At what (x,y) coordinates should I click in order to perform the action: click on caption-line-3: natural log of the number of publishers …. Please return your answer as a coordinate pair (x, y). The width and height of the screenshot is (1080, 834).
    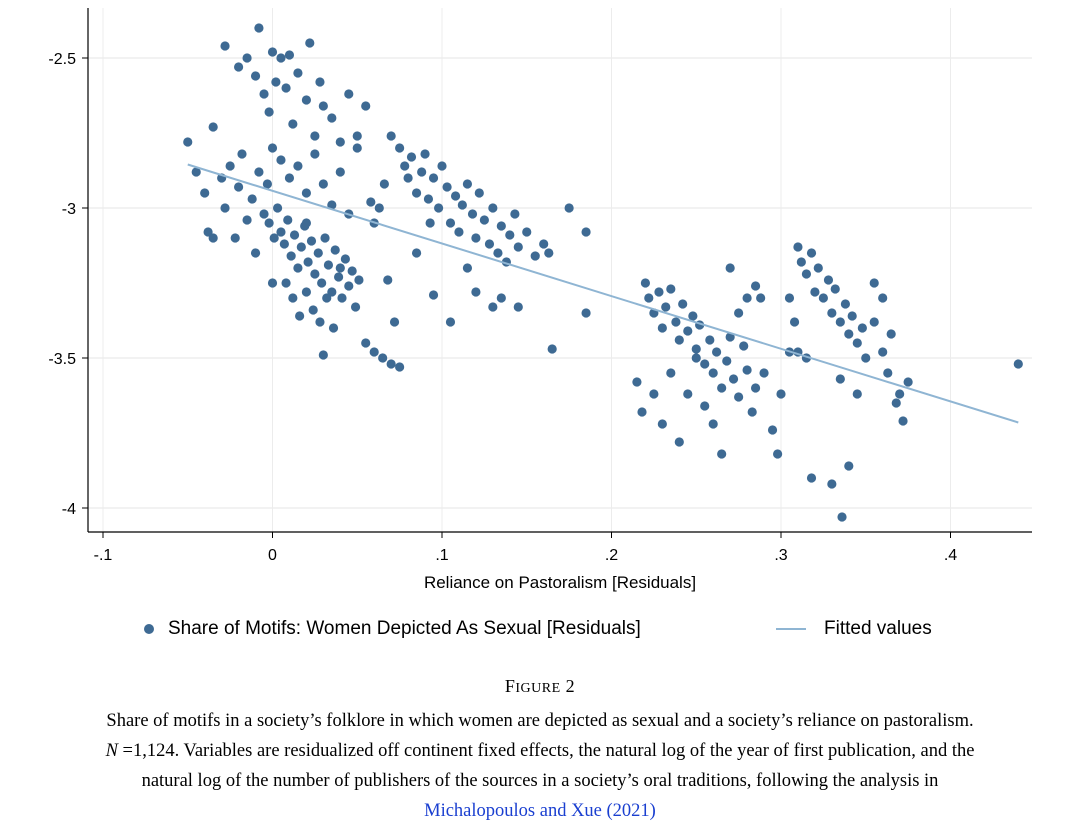
    Looking at the image, I should click on (540, 781).